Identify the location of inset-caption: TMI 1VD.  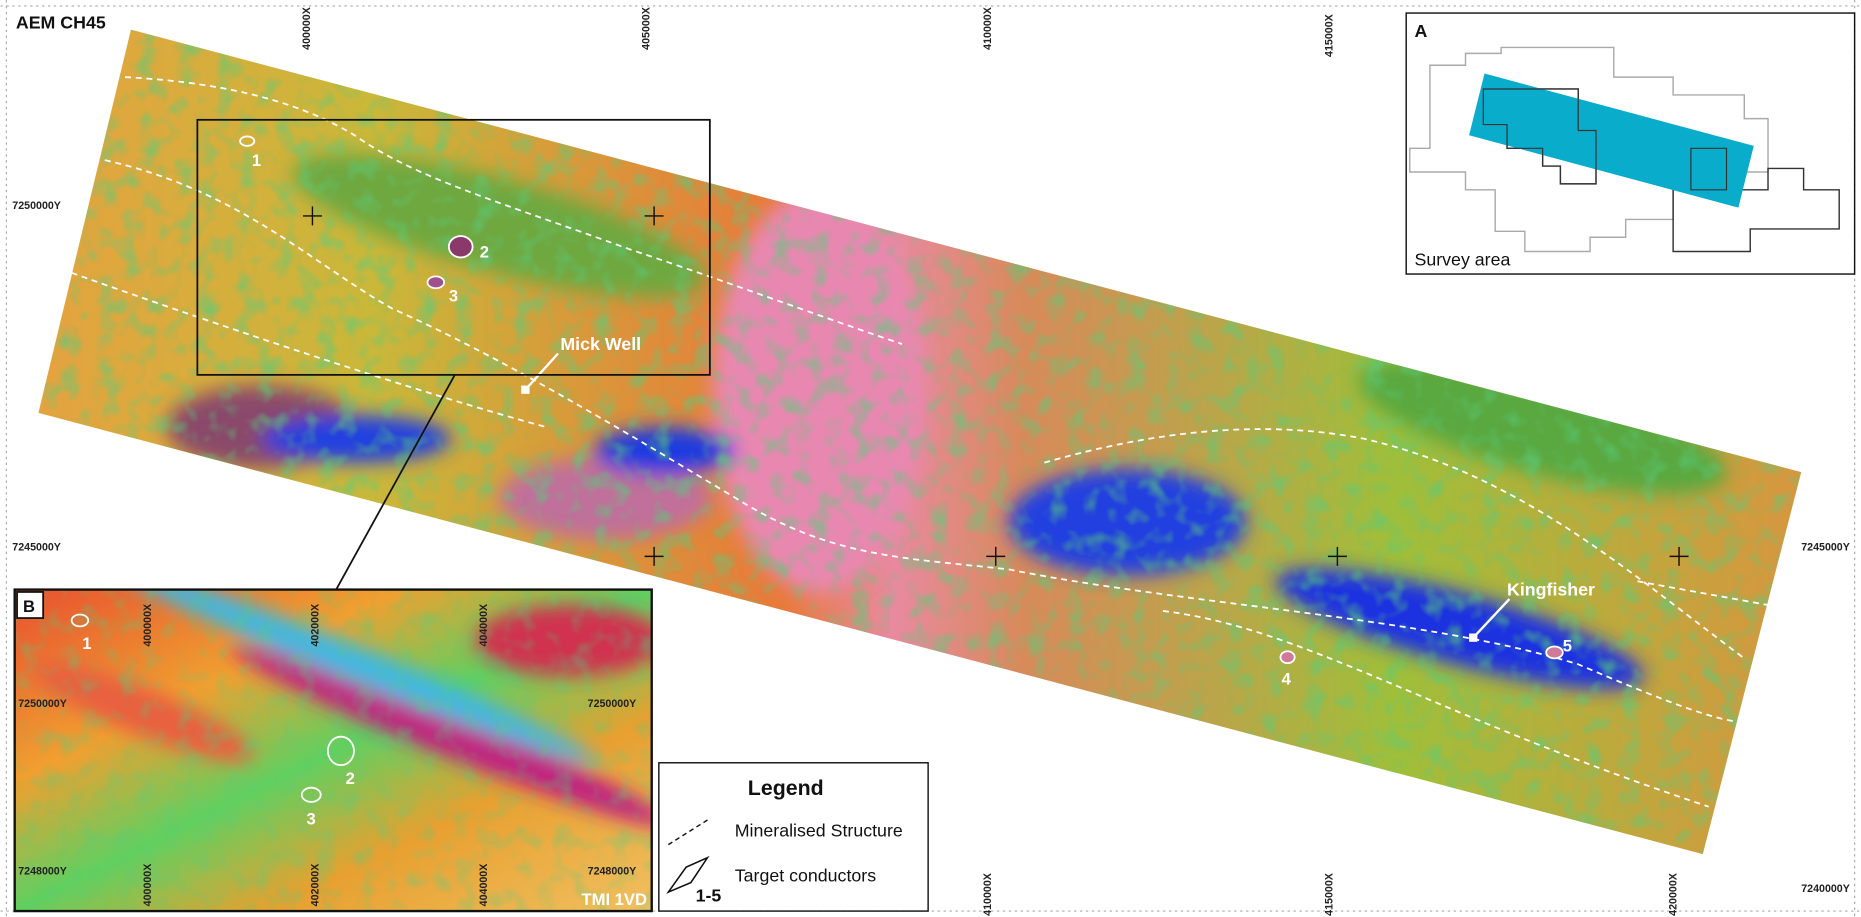
(614, 899).